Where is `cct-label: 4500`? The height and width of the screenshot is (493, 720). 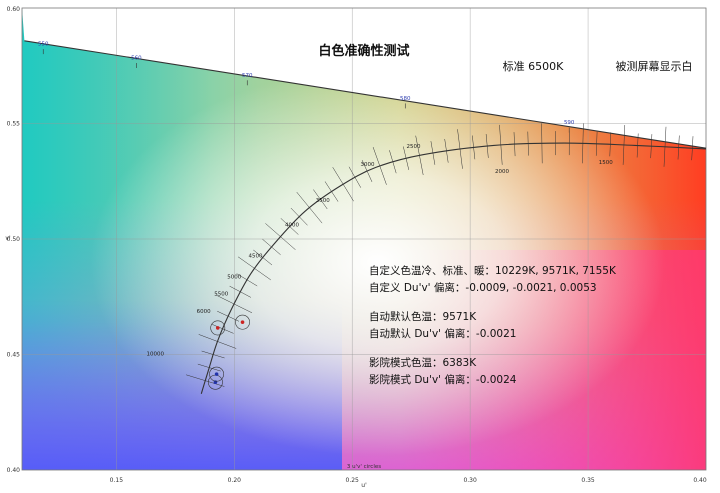 cct-label: 4500 is located at coordinates (256, 256).